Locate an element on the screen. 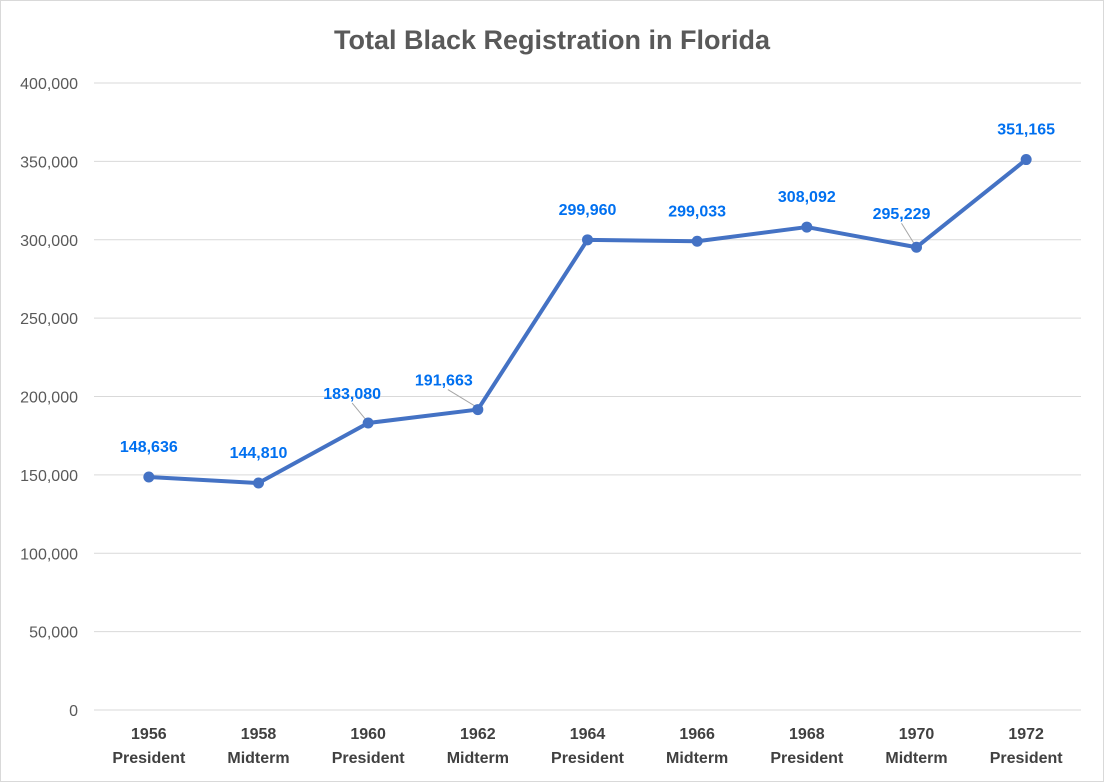  x-tick-label: 1968 is located at coordinates (807, 734).